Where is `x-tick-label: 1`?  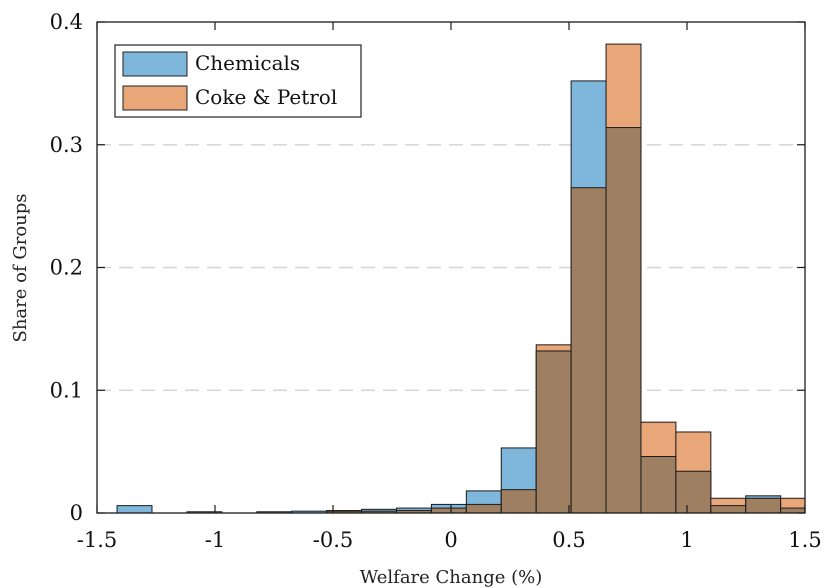 x-tick-label: 1 is located at coordinates (686, 540).